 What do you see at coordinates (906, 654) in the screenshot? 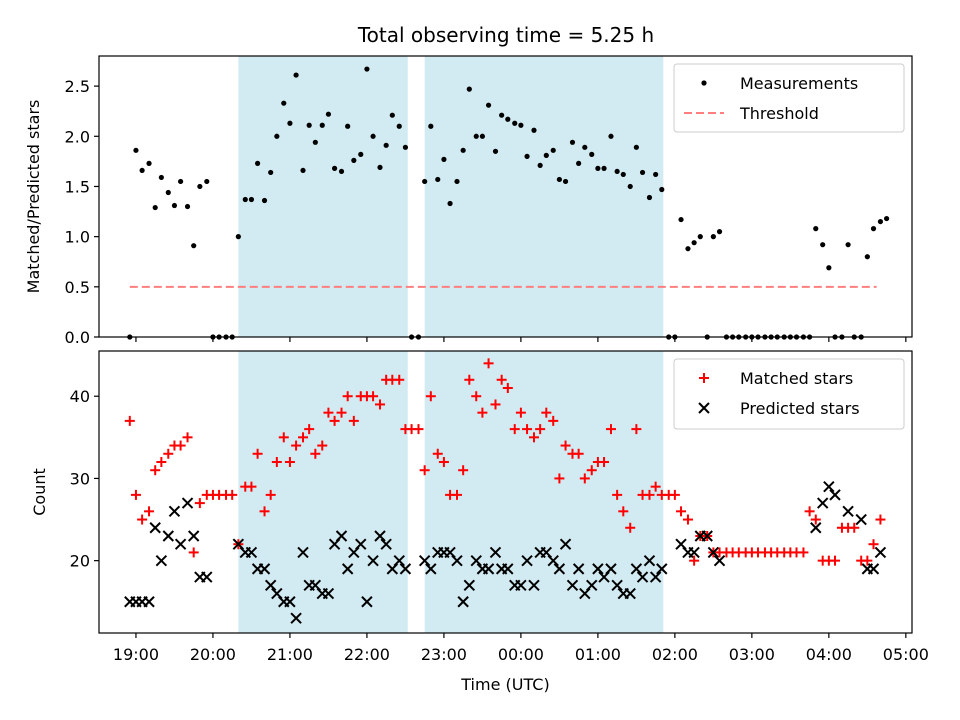
I see `x-tick-label: 05:00` at bounding box center [906, 654].